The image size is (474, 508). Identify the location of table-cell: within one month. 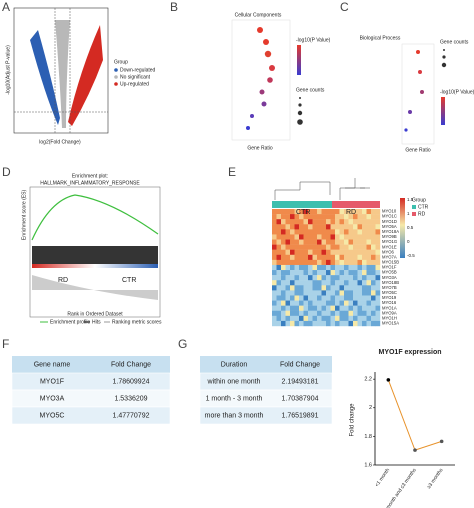
(234, 381).